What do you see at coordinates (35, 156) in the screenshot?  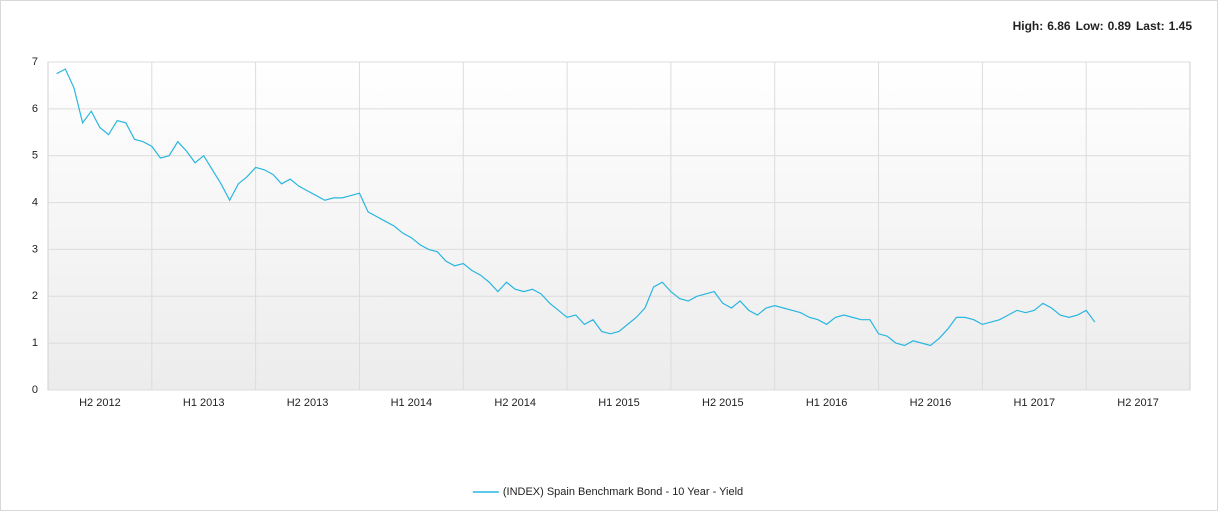 I see `y-tick-label: 5` at bounding box center [35, 156].